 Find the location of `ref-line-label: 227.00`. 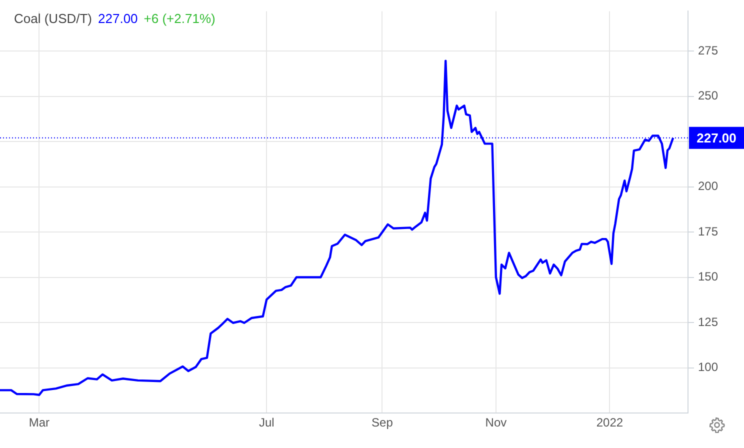

ref-line-label: 227.00 is located at coordinates (716, 138).